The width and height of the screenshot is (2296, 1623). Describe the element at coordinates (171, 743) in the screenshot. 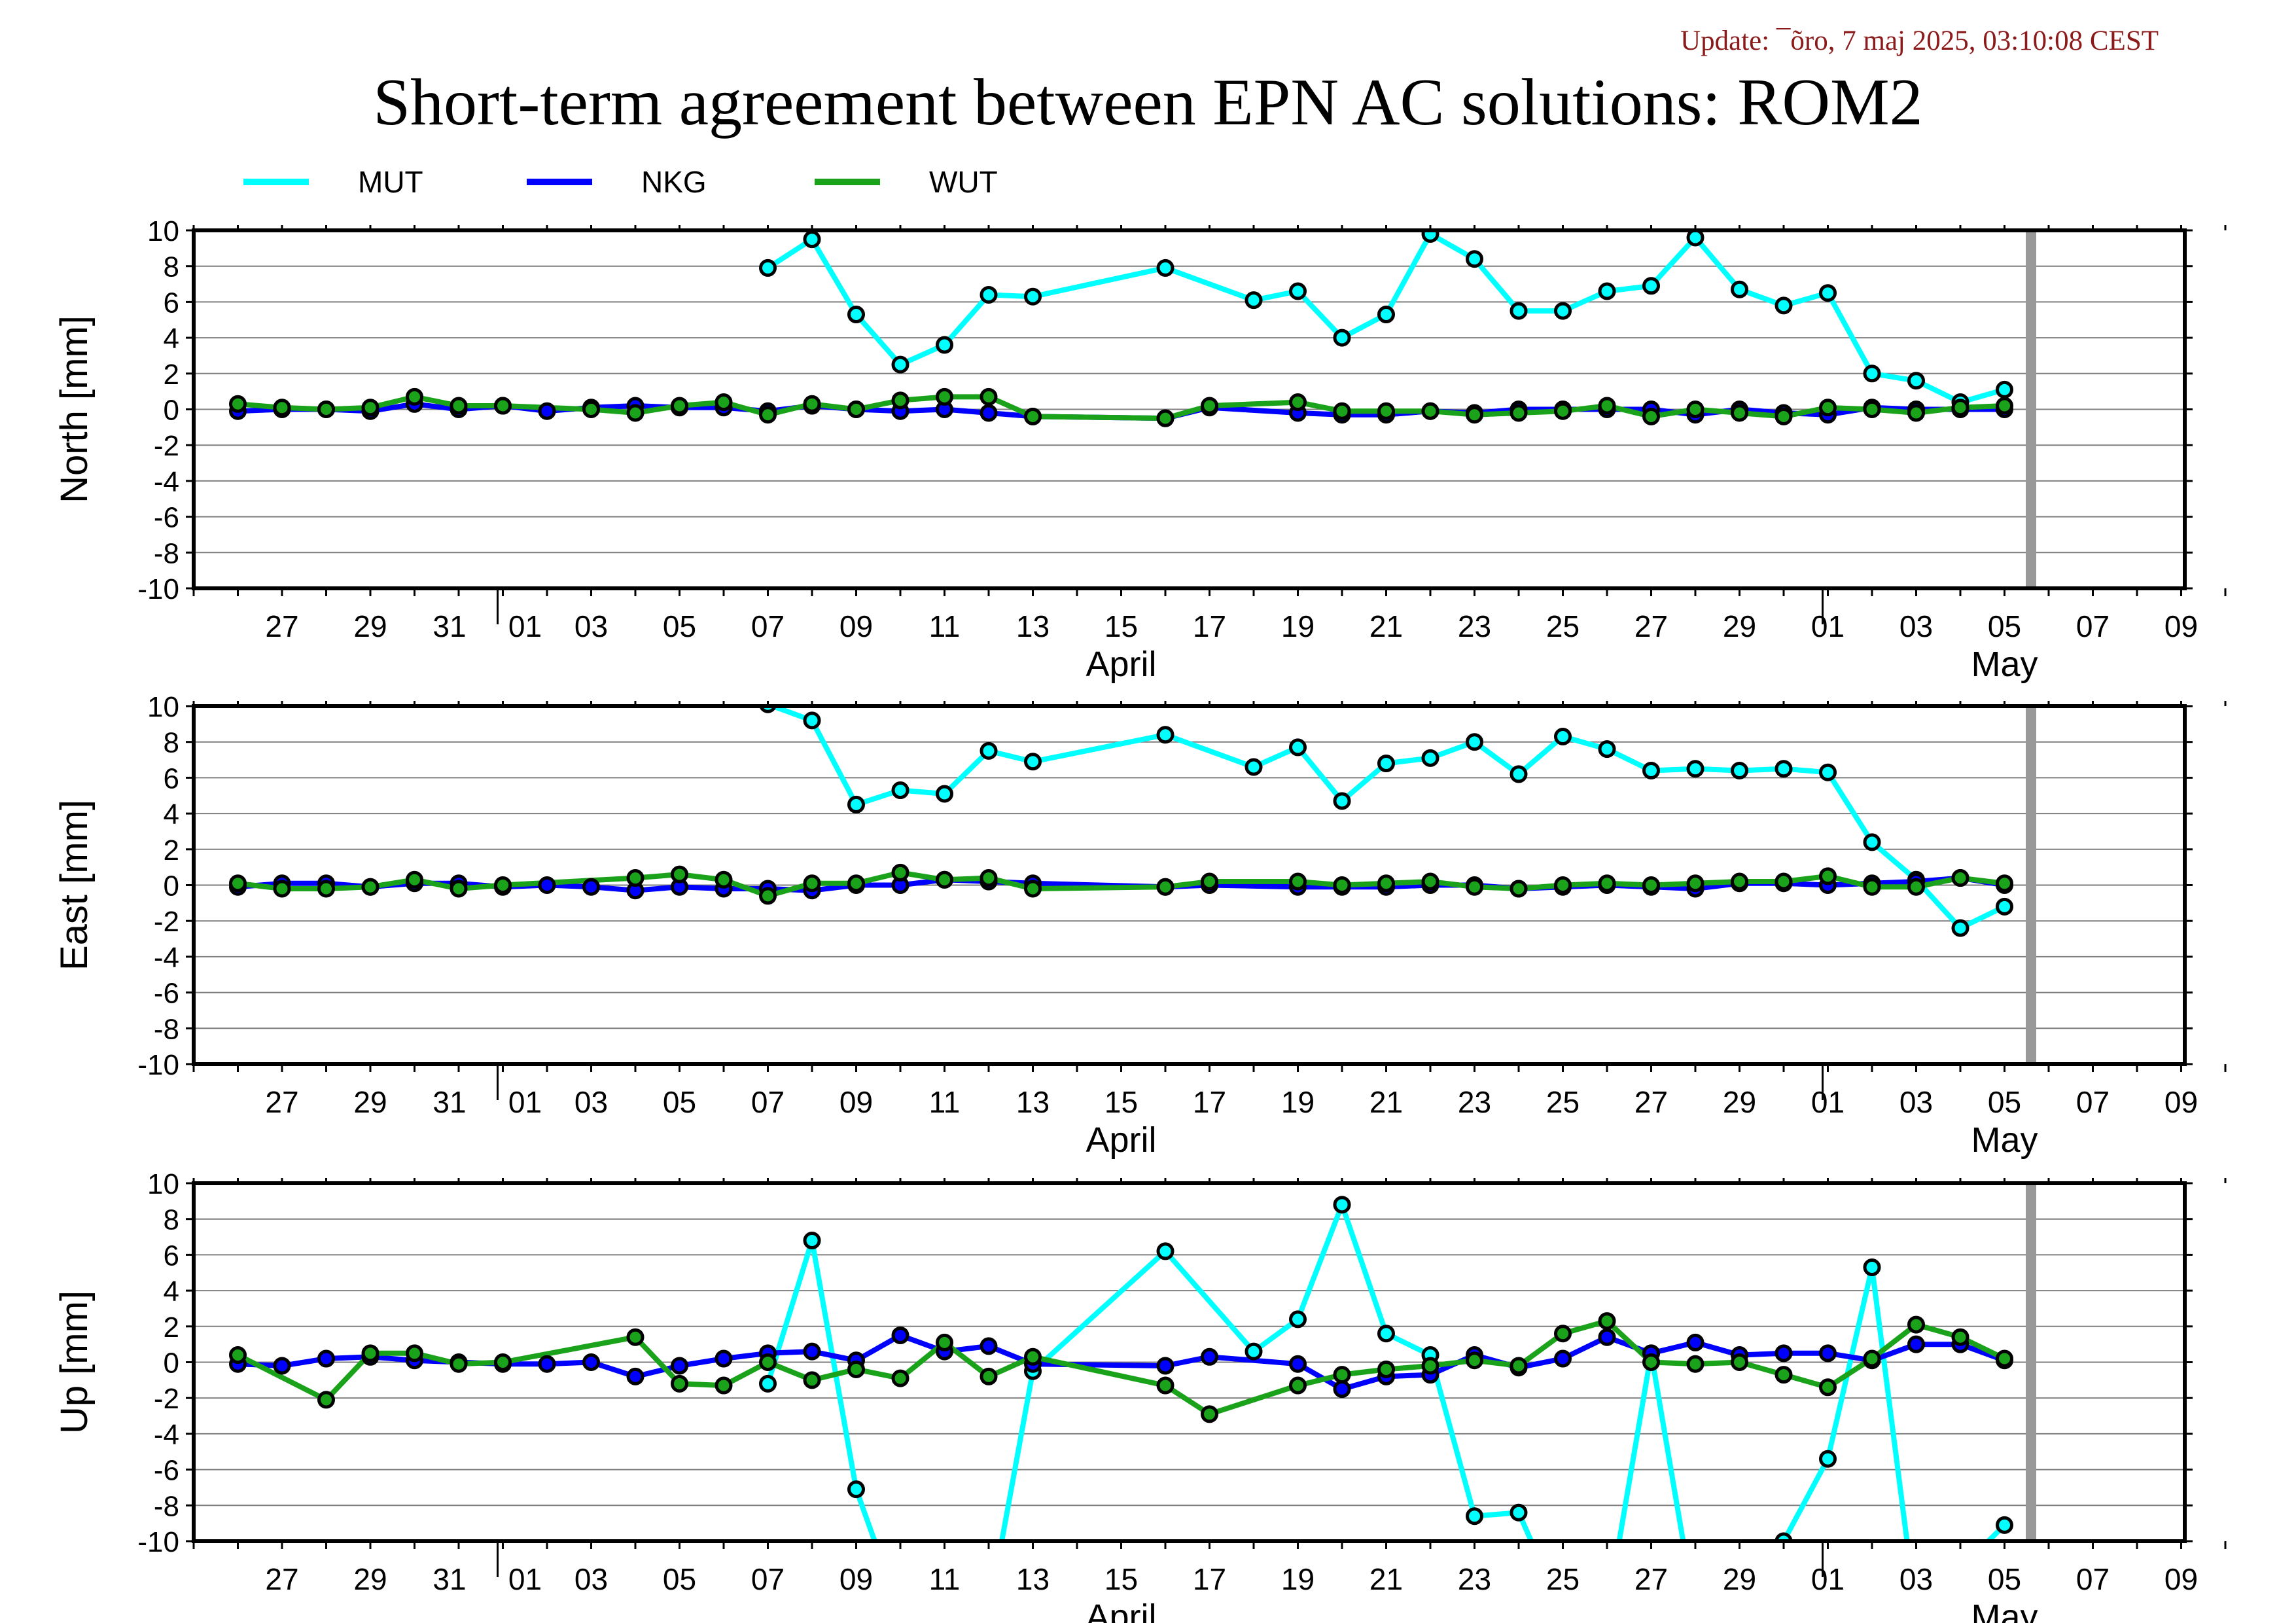

I see `y-tick-label: 8` at that location.